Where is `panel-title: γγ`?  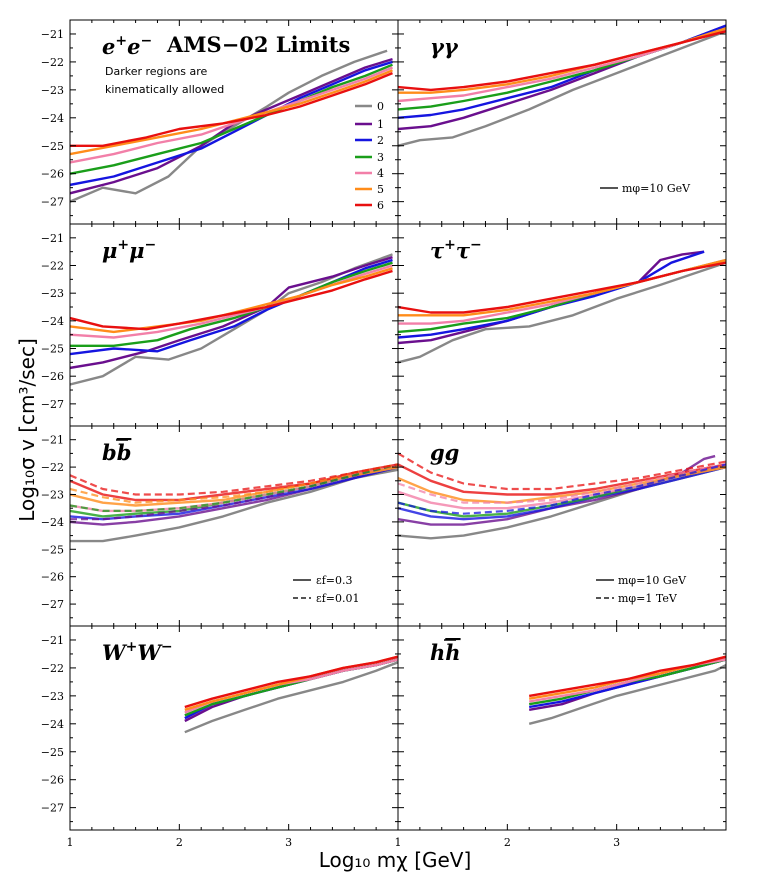
panel-title: γγ is located at coordinates (444, 46).